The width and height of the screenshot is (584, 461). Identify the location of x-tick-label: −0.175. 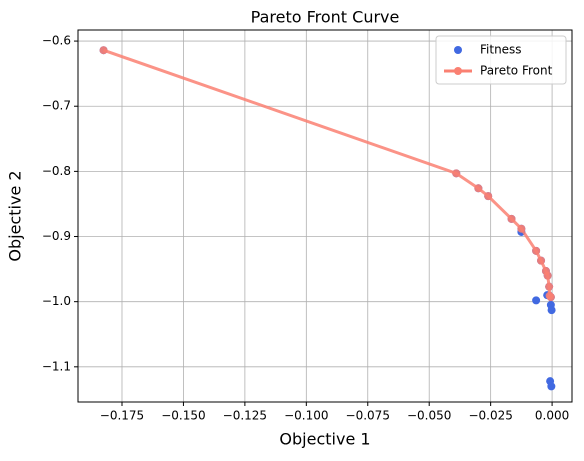
(122, 416).